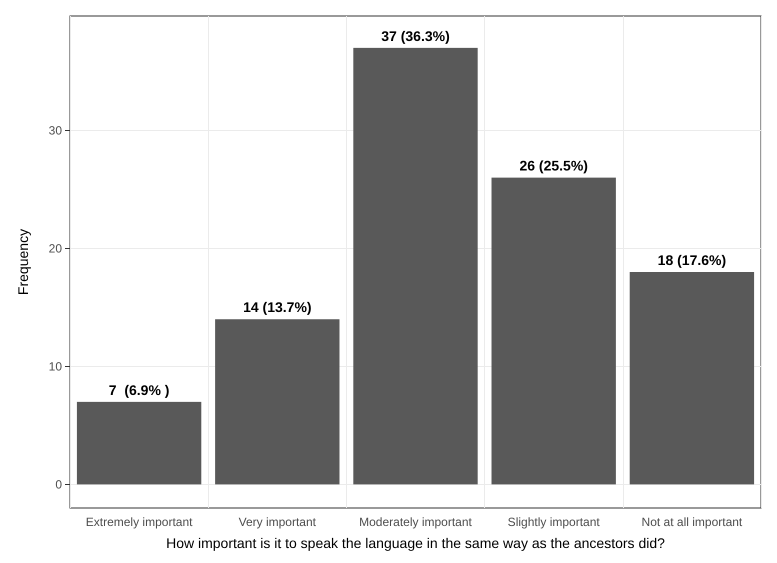 This screenshot has height=563, width=777. What do you see at coordinates (277, 522) in the screenshot?
I see `x-tick-label: Very important` at bounding box center [277, 522].